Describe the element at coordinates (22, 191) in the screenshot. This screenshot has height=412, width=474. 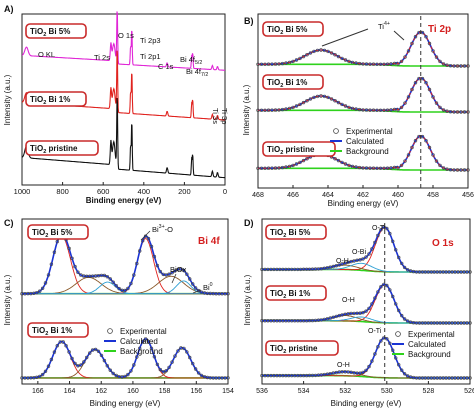
I see `panel-a-tick-label: 1000` at that location.